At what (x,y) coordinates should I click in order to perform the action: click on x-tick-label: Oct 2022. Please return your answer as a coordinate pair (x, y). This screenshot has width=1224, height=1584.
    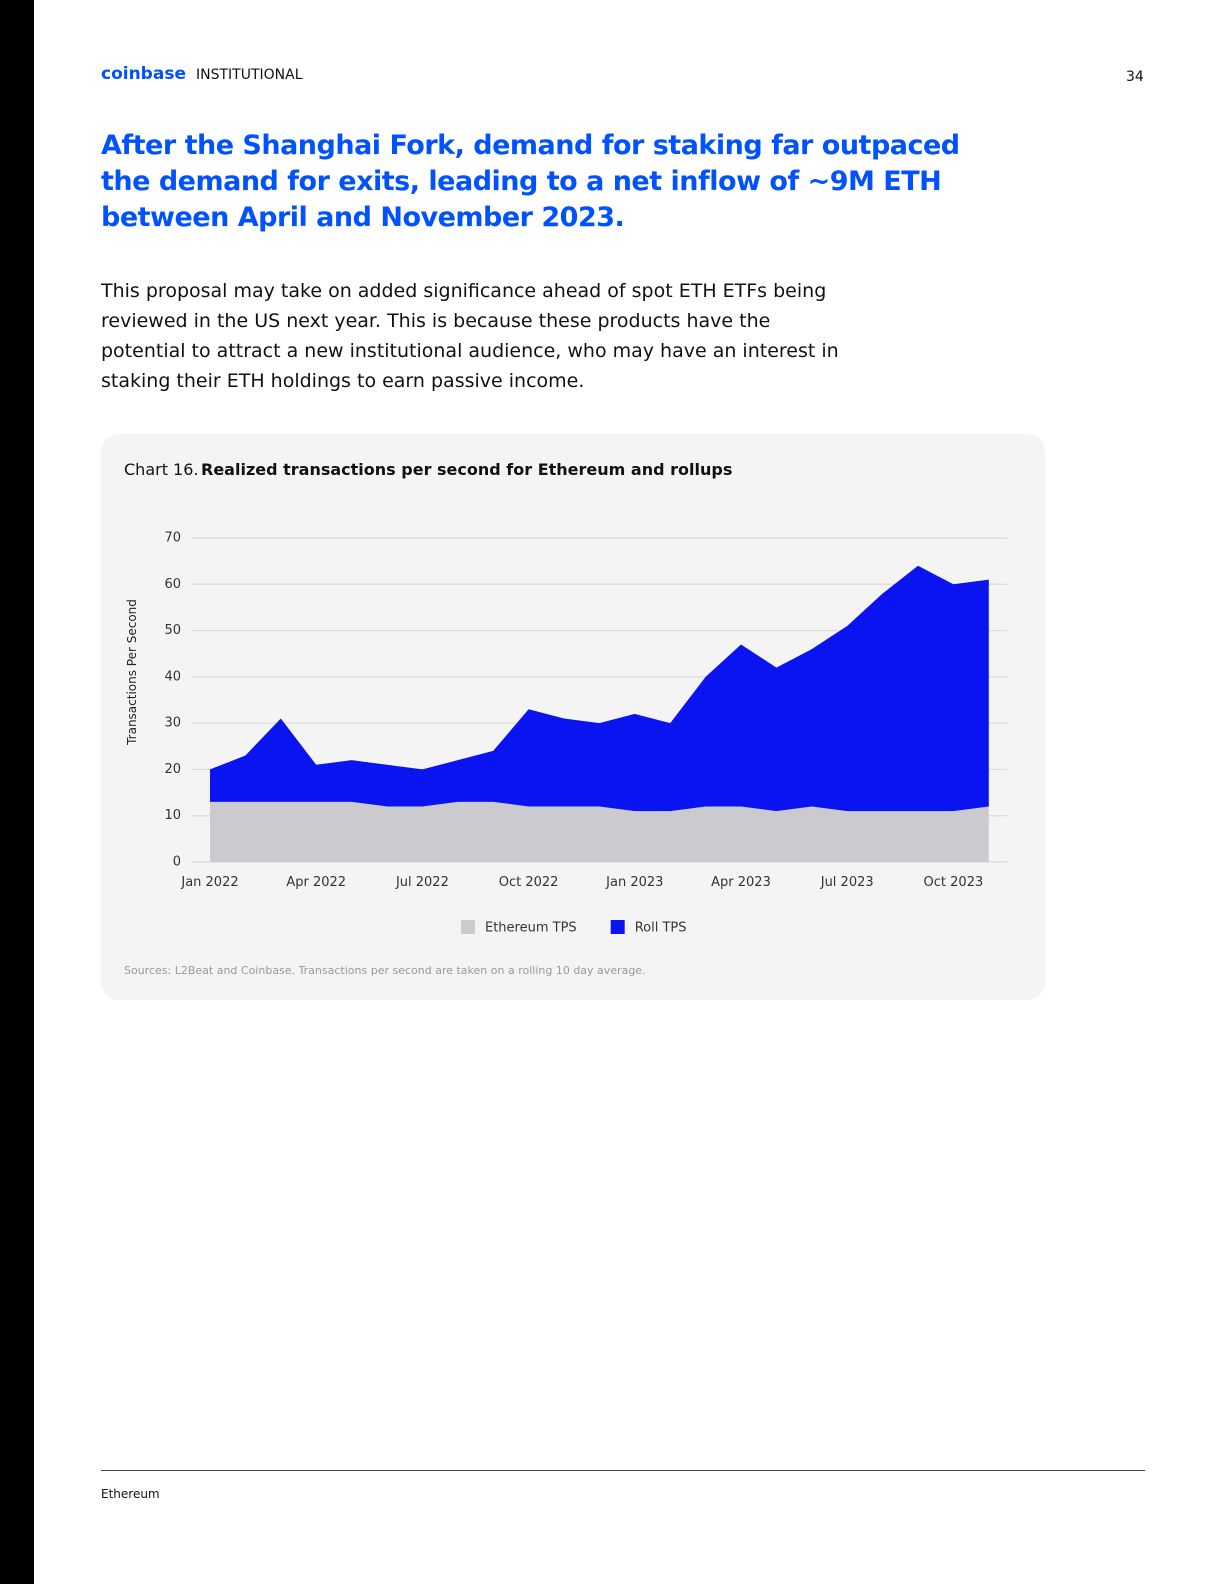
    Looking at the image, I should click on (529, 882).